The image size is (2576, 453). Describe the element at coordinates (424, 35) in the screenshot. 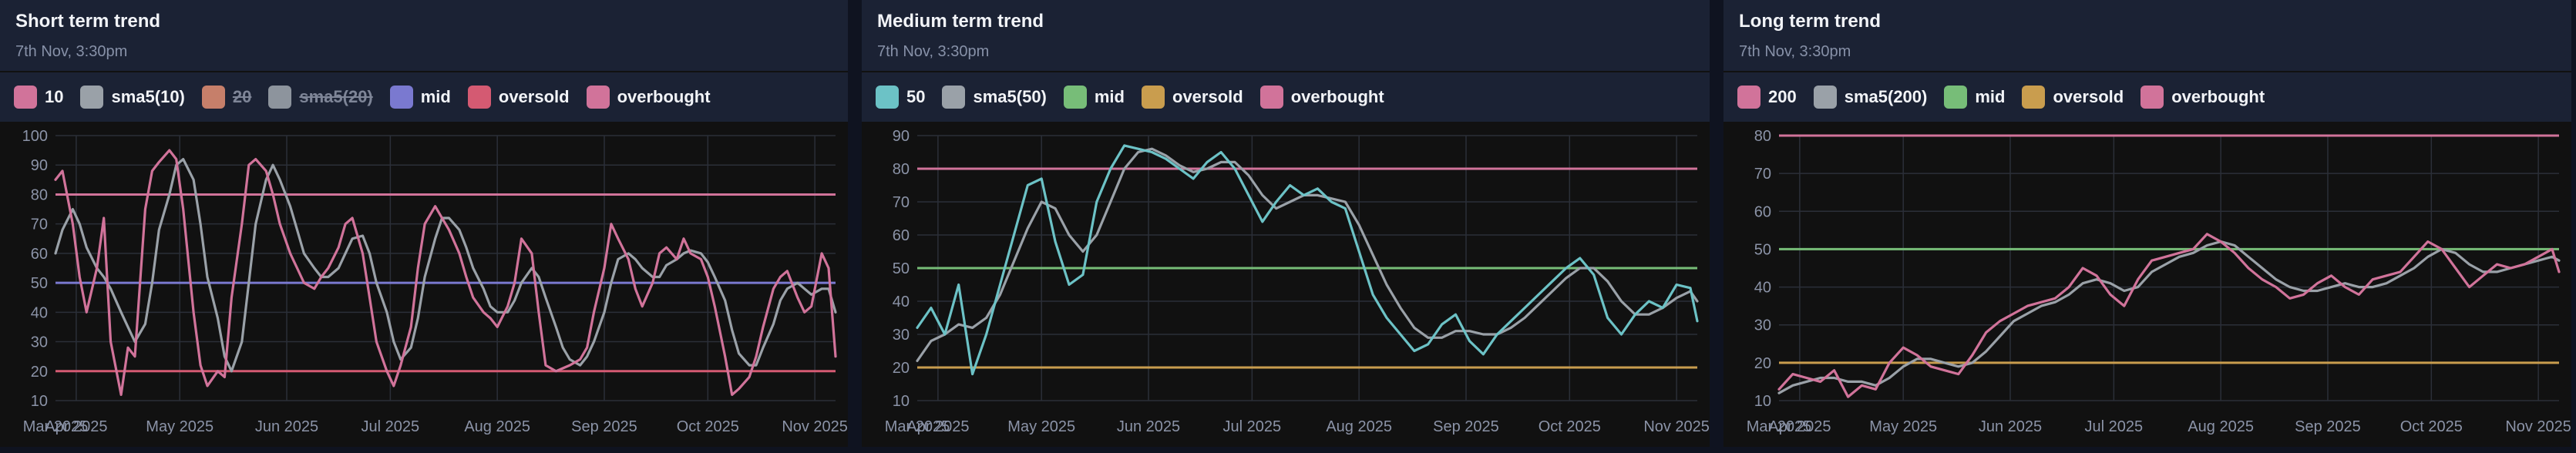

I see `panel-header: Short term trend 7th Nov, 3:30pm` at that location.